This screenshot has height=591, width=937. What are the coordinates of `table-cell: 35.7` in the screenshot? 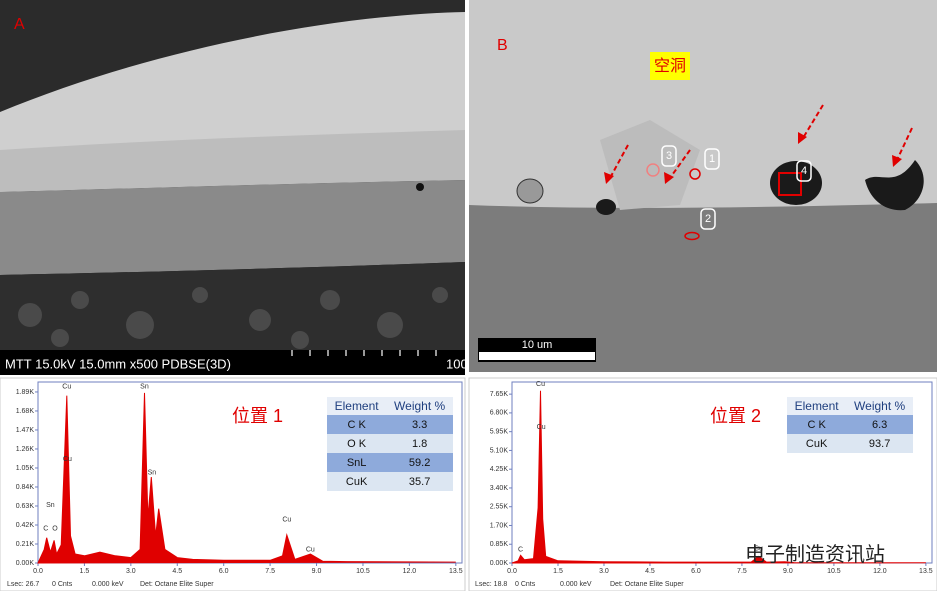 It's located at (419, 481).